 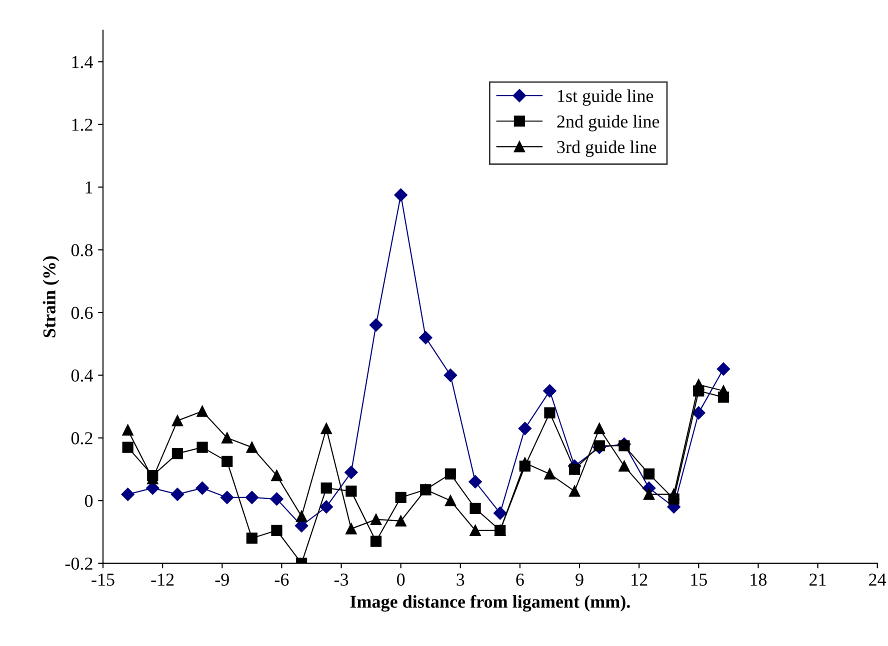 What do you see at coordinates (82, 375) in the screenshot?
I see `y-tick-label: 0.4` at bounding box center [82, 375].